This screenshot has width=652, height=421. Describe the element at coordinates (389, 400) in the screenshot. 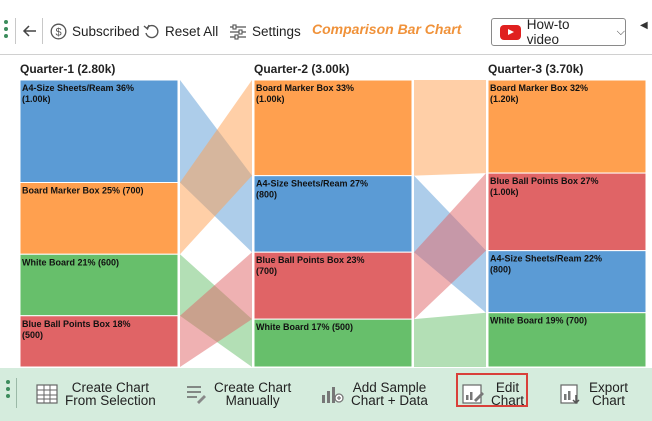

I see `add-sample-line2: Chart + Data` at that location.